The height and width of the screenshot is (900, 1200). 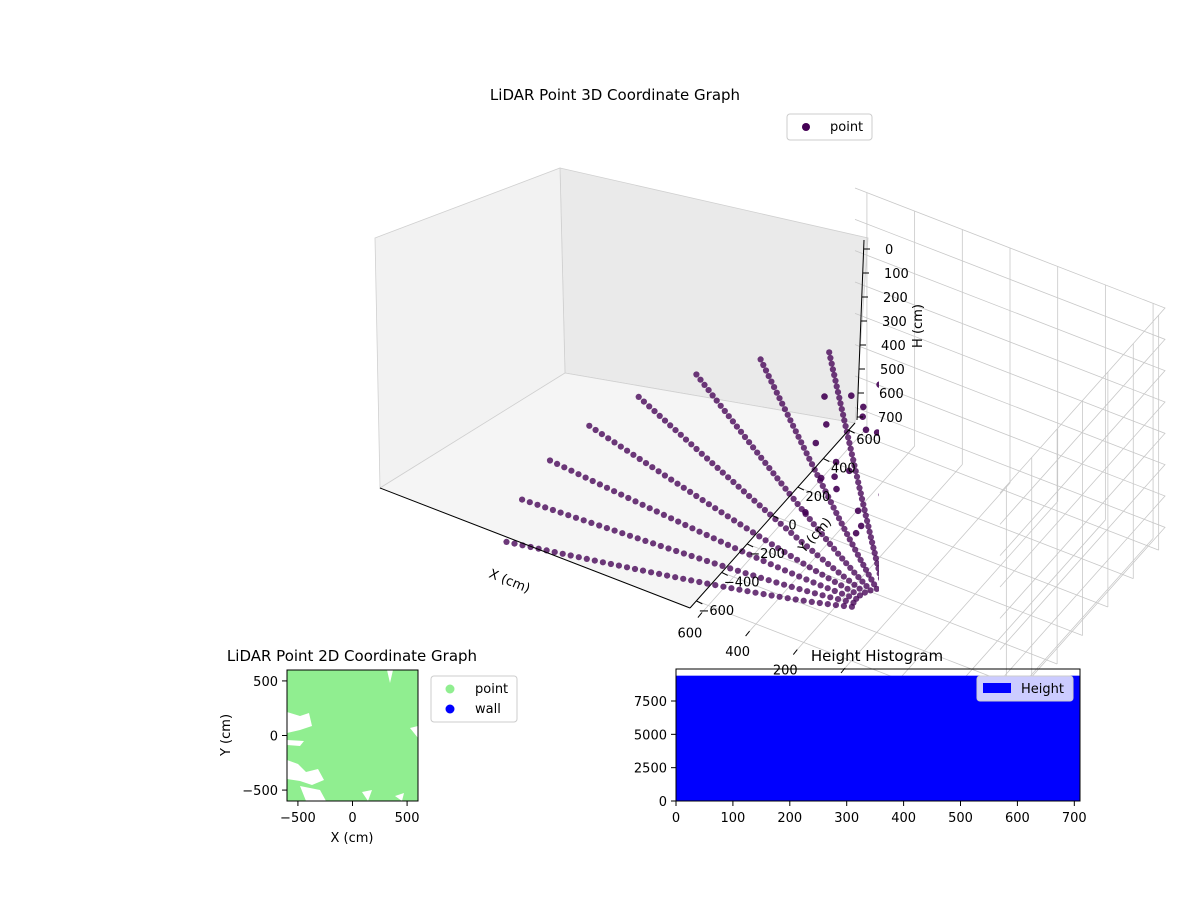 What do you see at coordinates (878, 735) in the screenshot?
I see `histogram-frame` at bounding box center [878, 735].